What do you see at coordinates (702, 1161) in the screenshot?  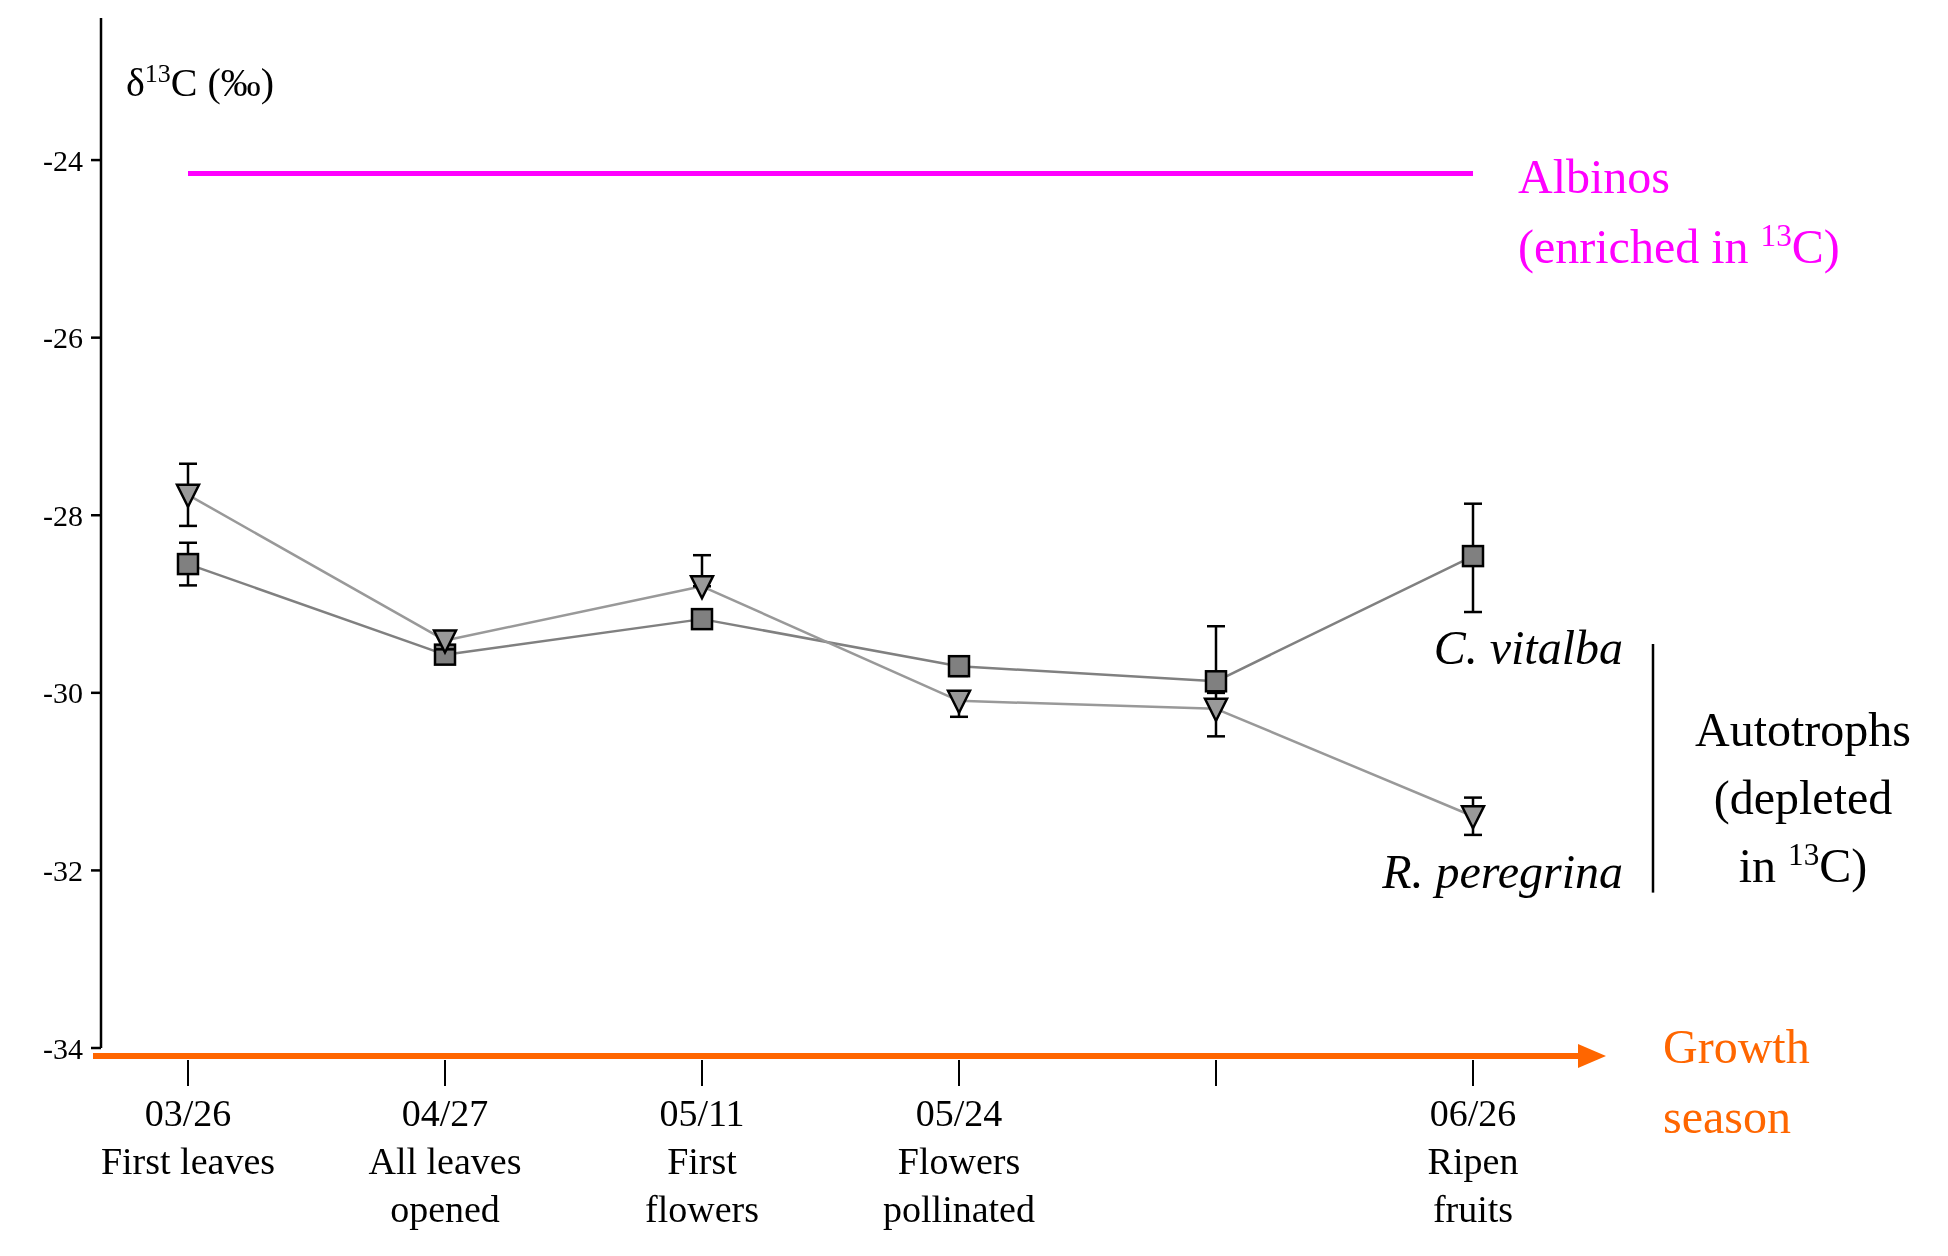 I see `x-tick-label: 05/11 First flowers` at bounding box center [702, 1161].